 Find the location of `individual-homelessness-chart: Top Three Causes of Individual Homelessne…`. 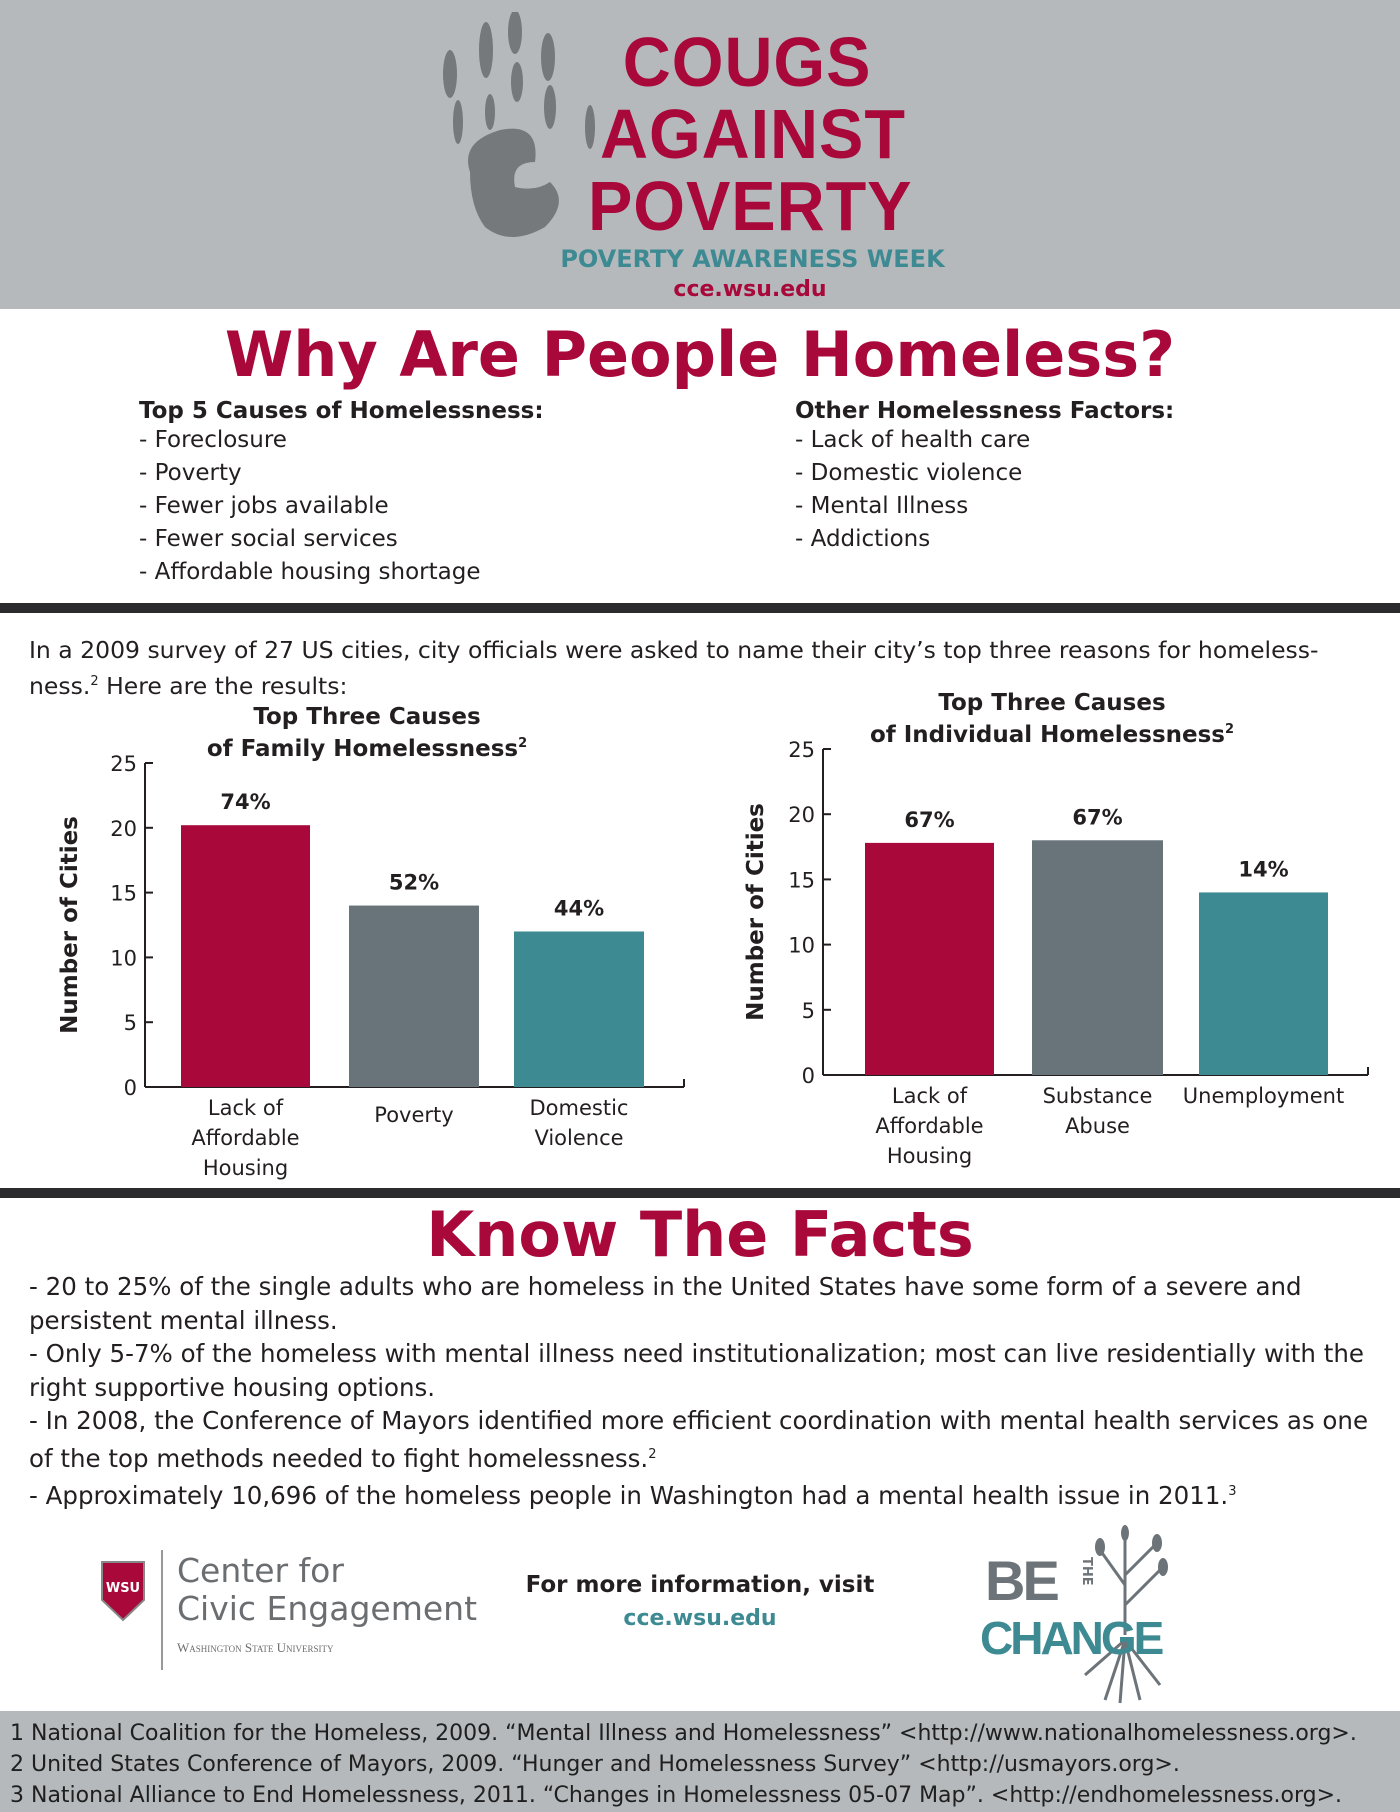

individual-homelessness-chart: Top Three Causes of Individual Homelessne… is located at coordinates (1056, 929).